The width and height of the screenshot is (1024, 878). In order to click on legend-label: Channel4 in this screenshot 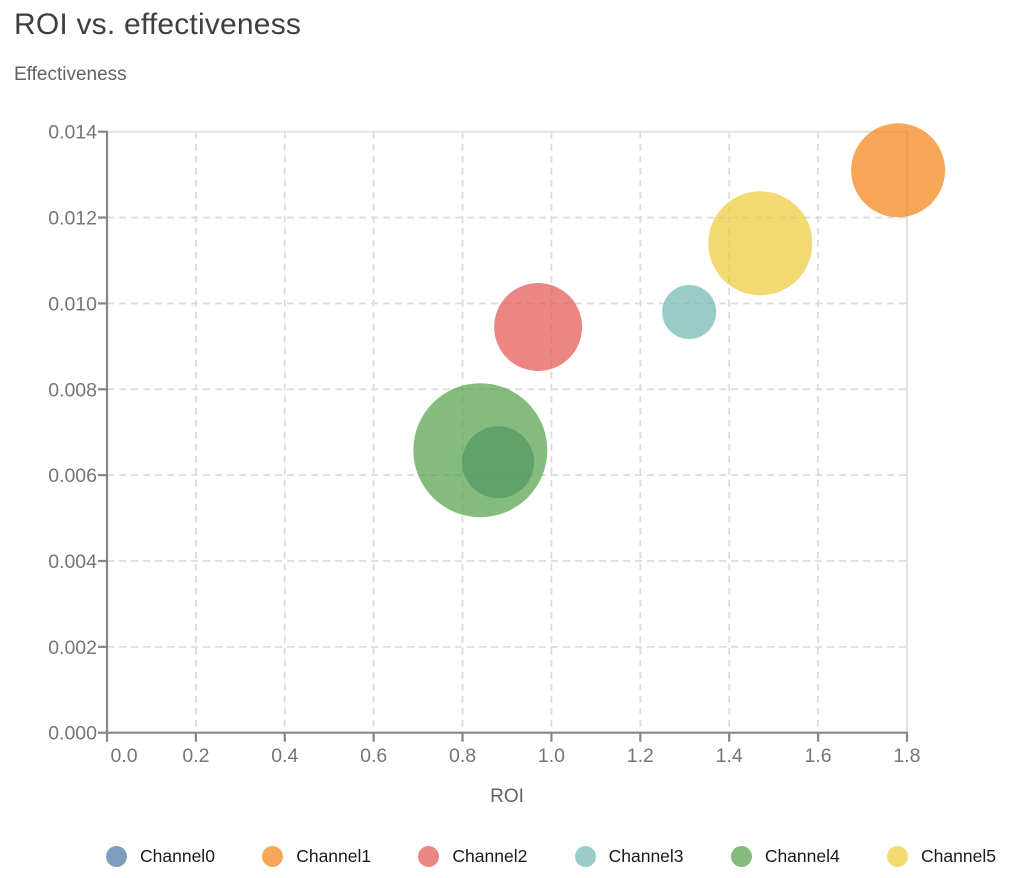, I will do `click(802, 855)`.